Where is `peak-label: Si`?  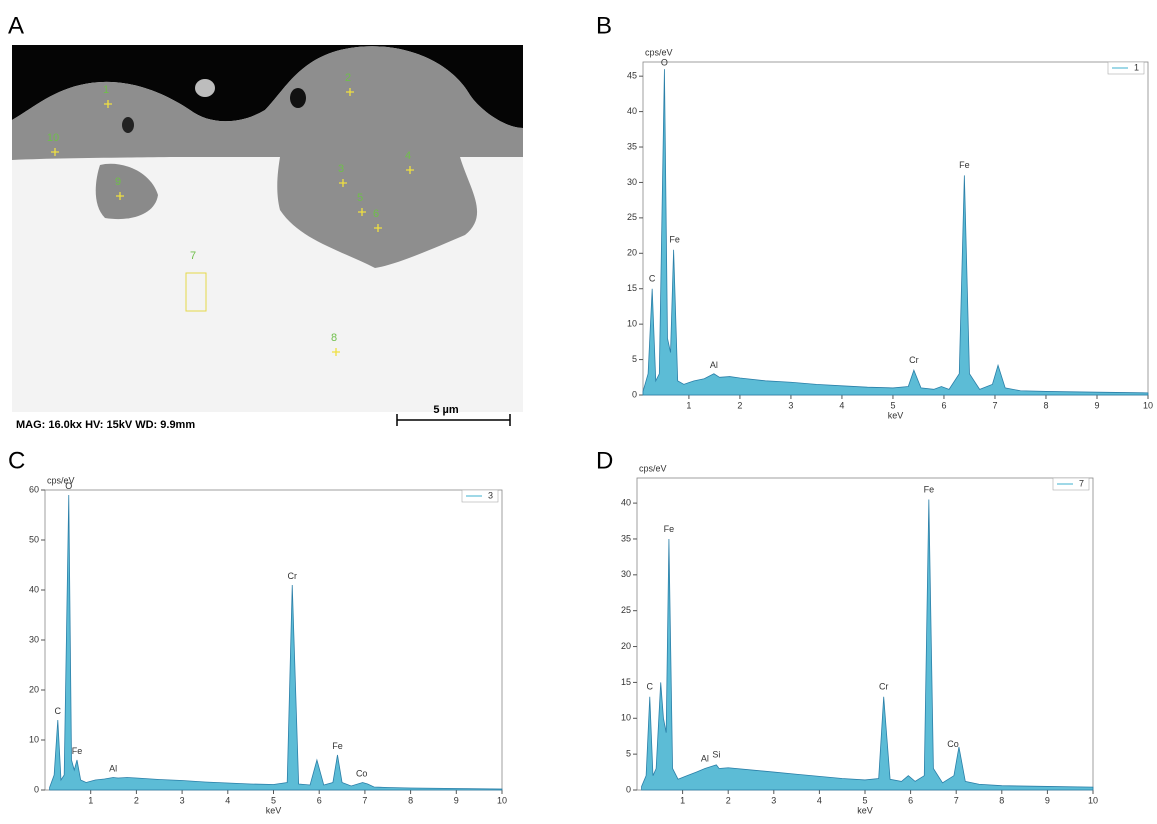
peak-label: Si is located at coordinates (716, 755).